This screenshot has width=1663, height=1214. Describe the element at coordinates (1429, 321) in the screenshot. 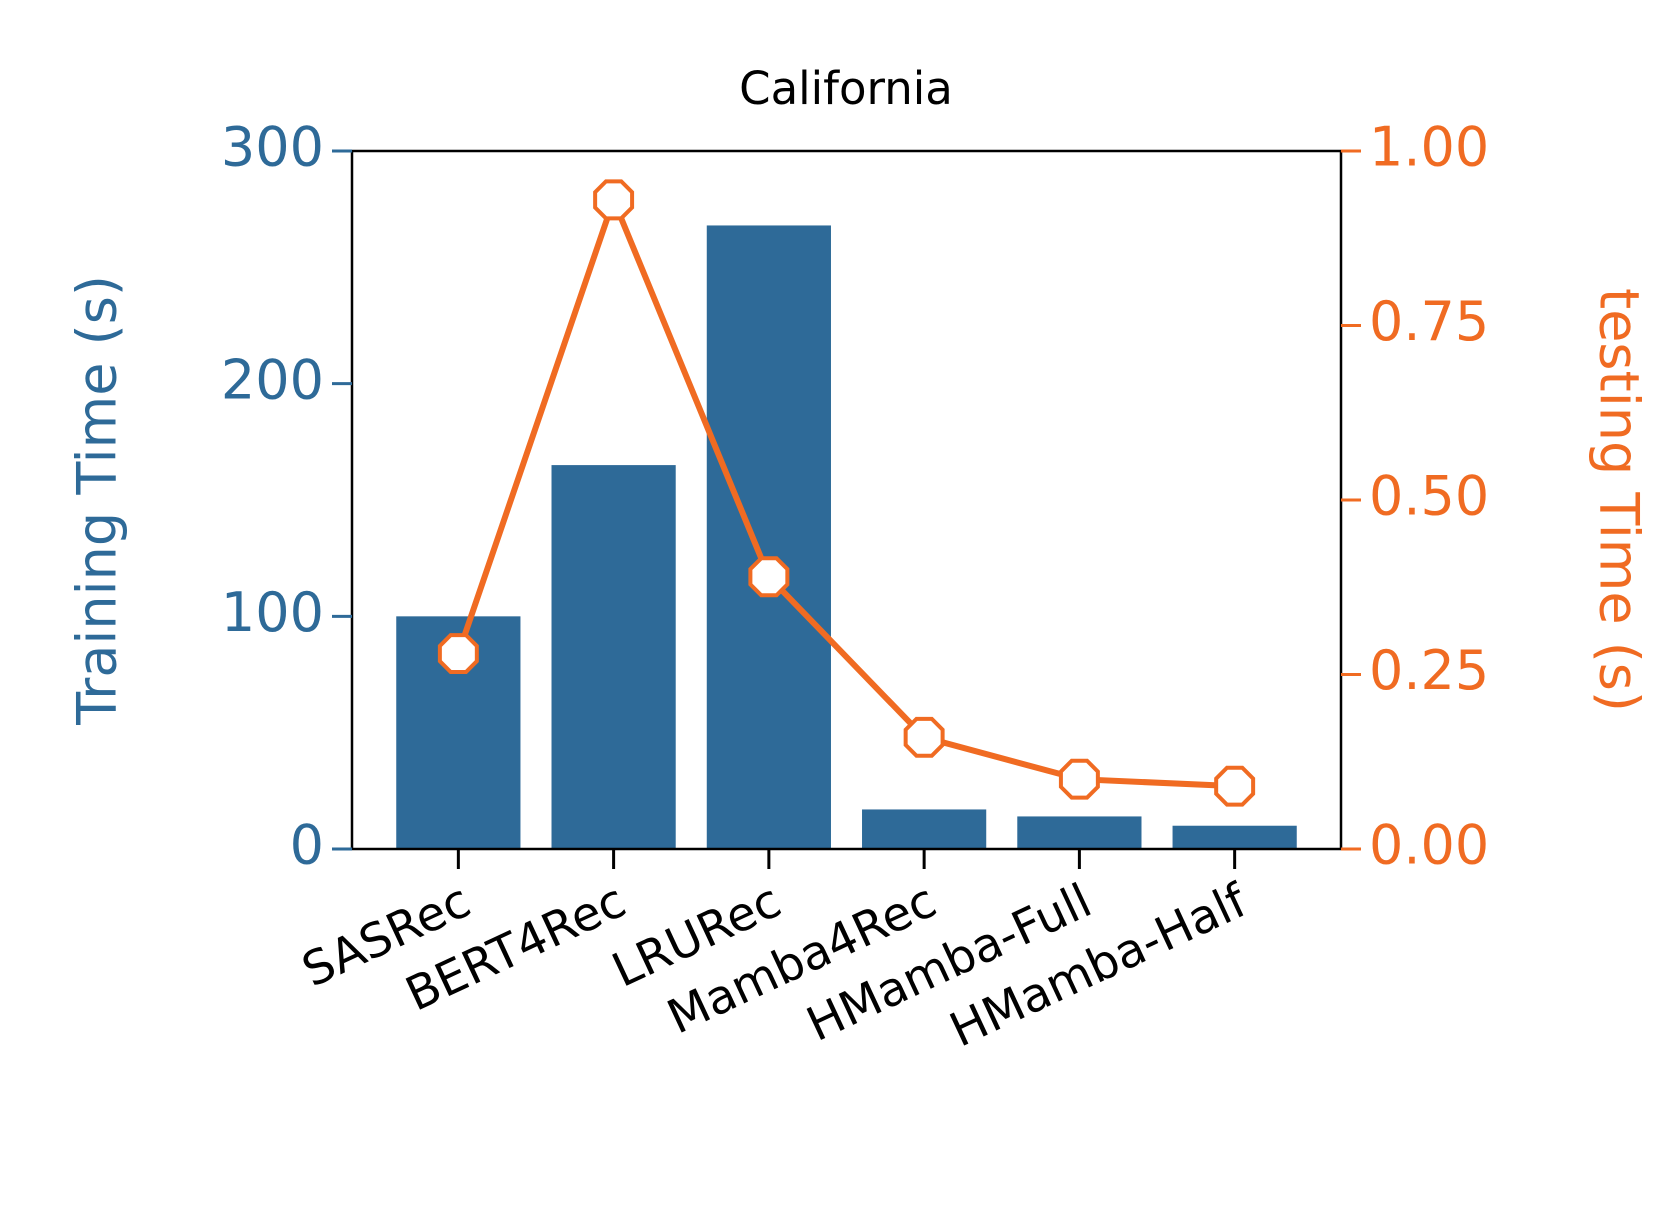

I see `y2-tick-label: 0.75` at that location.